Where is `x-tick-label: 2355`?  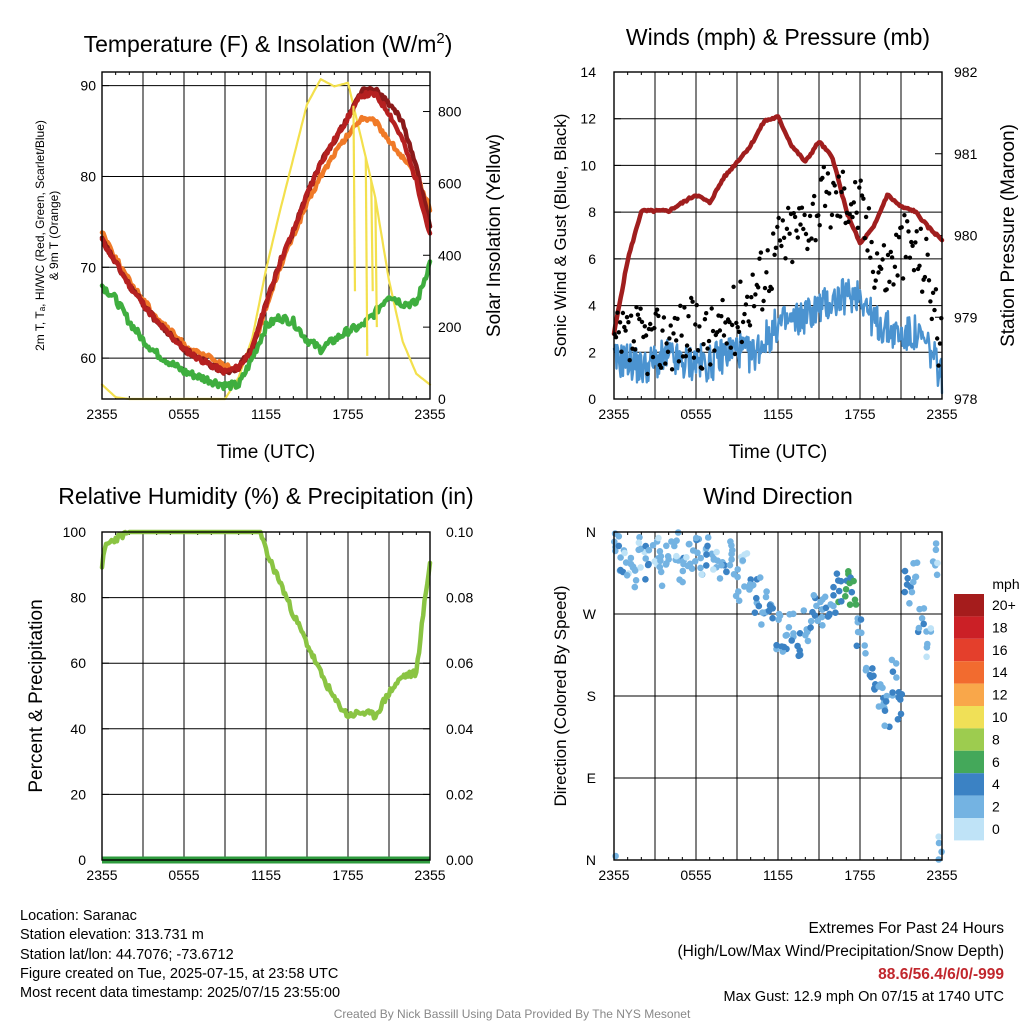
x-tick-label: 2355 is located at coordinates (429, 875).